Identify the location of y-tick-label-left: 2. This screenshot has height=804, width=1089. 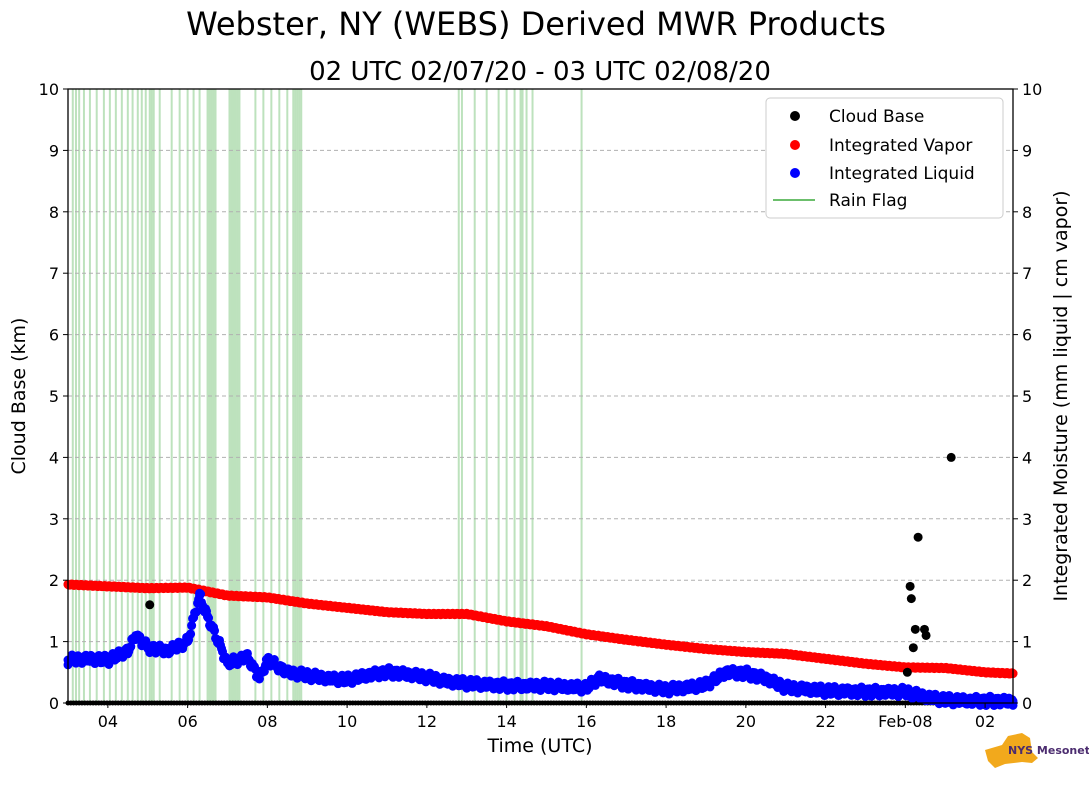
(54, 580).